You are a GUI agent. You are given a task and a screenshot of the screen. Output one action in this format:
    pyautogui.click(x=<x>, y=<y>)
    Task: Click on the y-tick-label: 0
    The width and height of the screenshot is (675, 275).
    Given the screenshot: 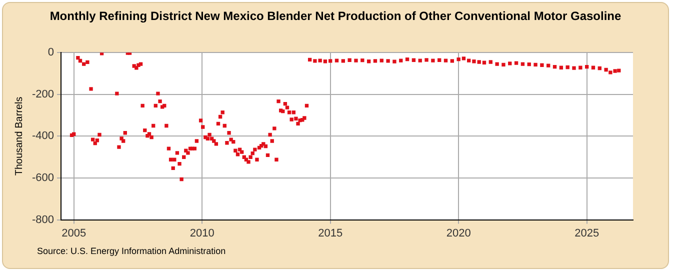 What is the action you would take?
    pyautogui.click(x=51, y=52)
    